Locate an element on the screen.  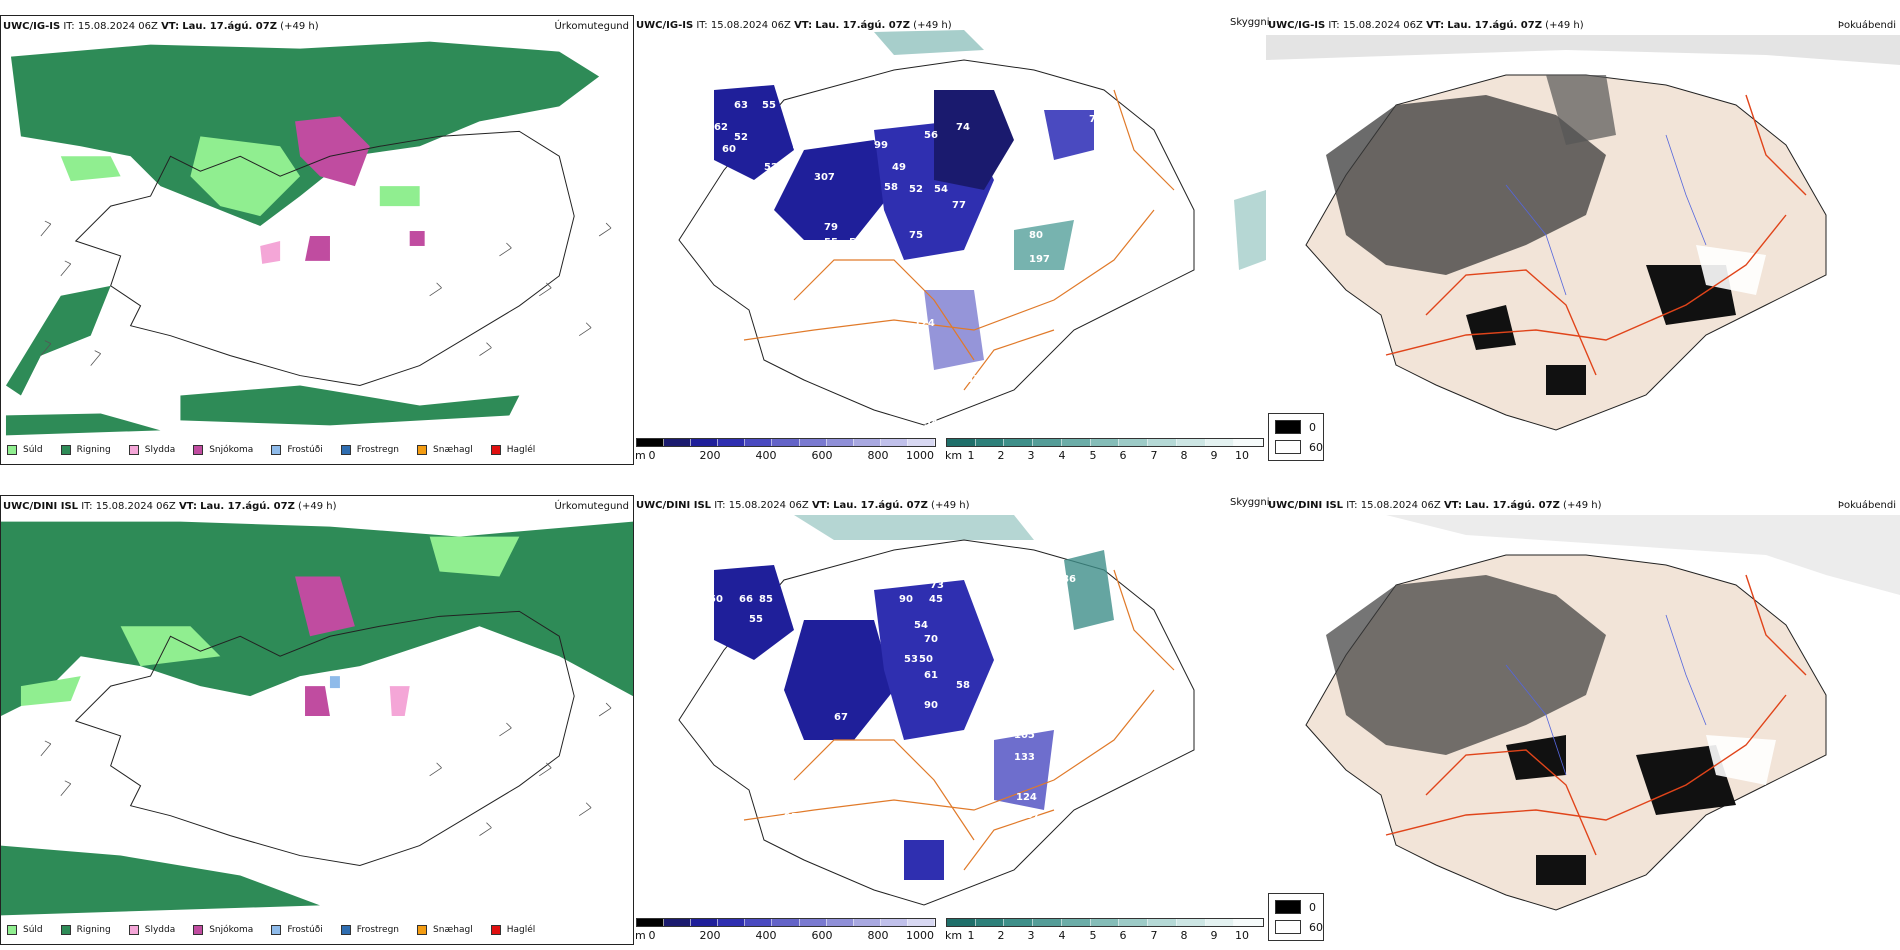
cloud-base-value: 49 is located at coordinates (899, 167).